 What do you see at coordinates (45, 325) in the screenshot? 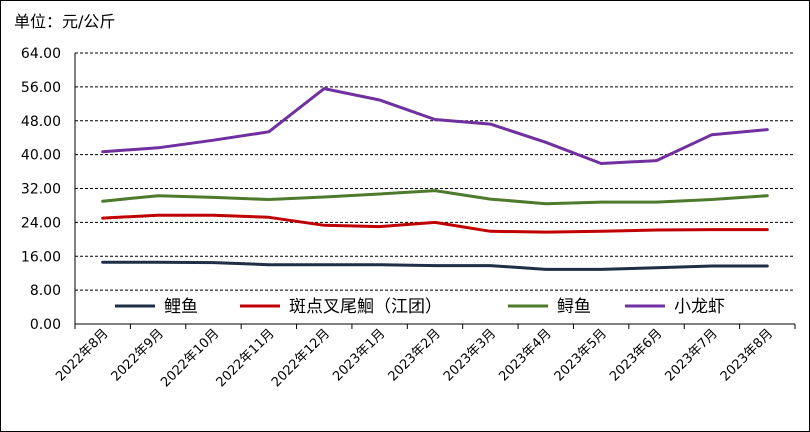
I see `y-tick-label: 0.00` at bounding box center [45, 325].